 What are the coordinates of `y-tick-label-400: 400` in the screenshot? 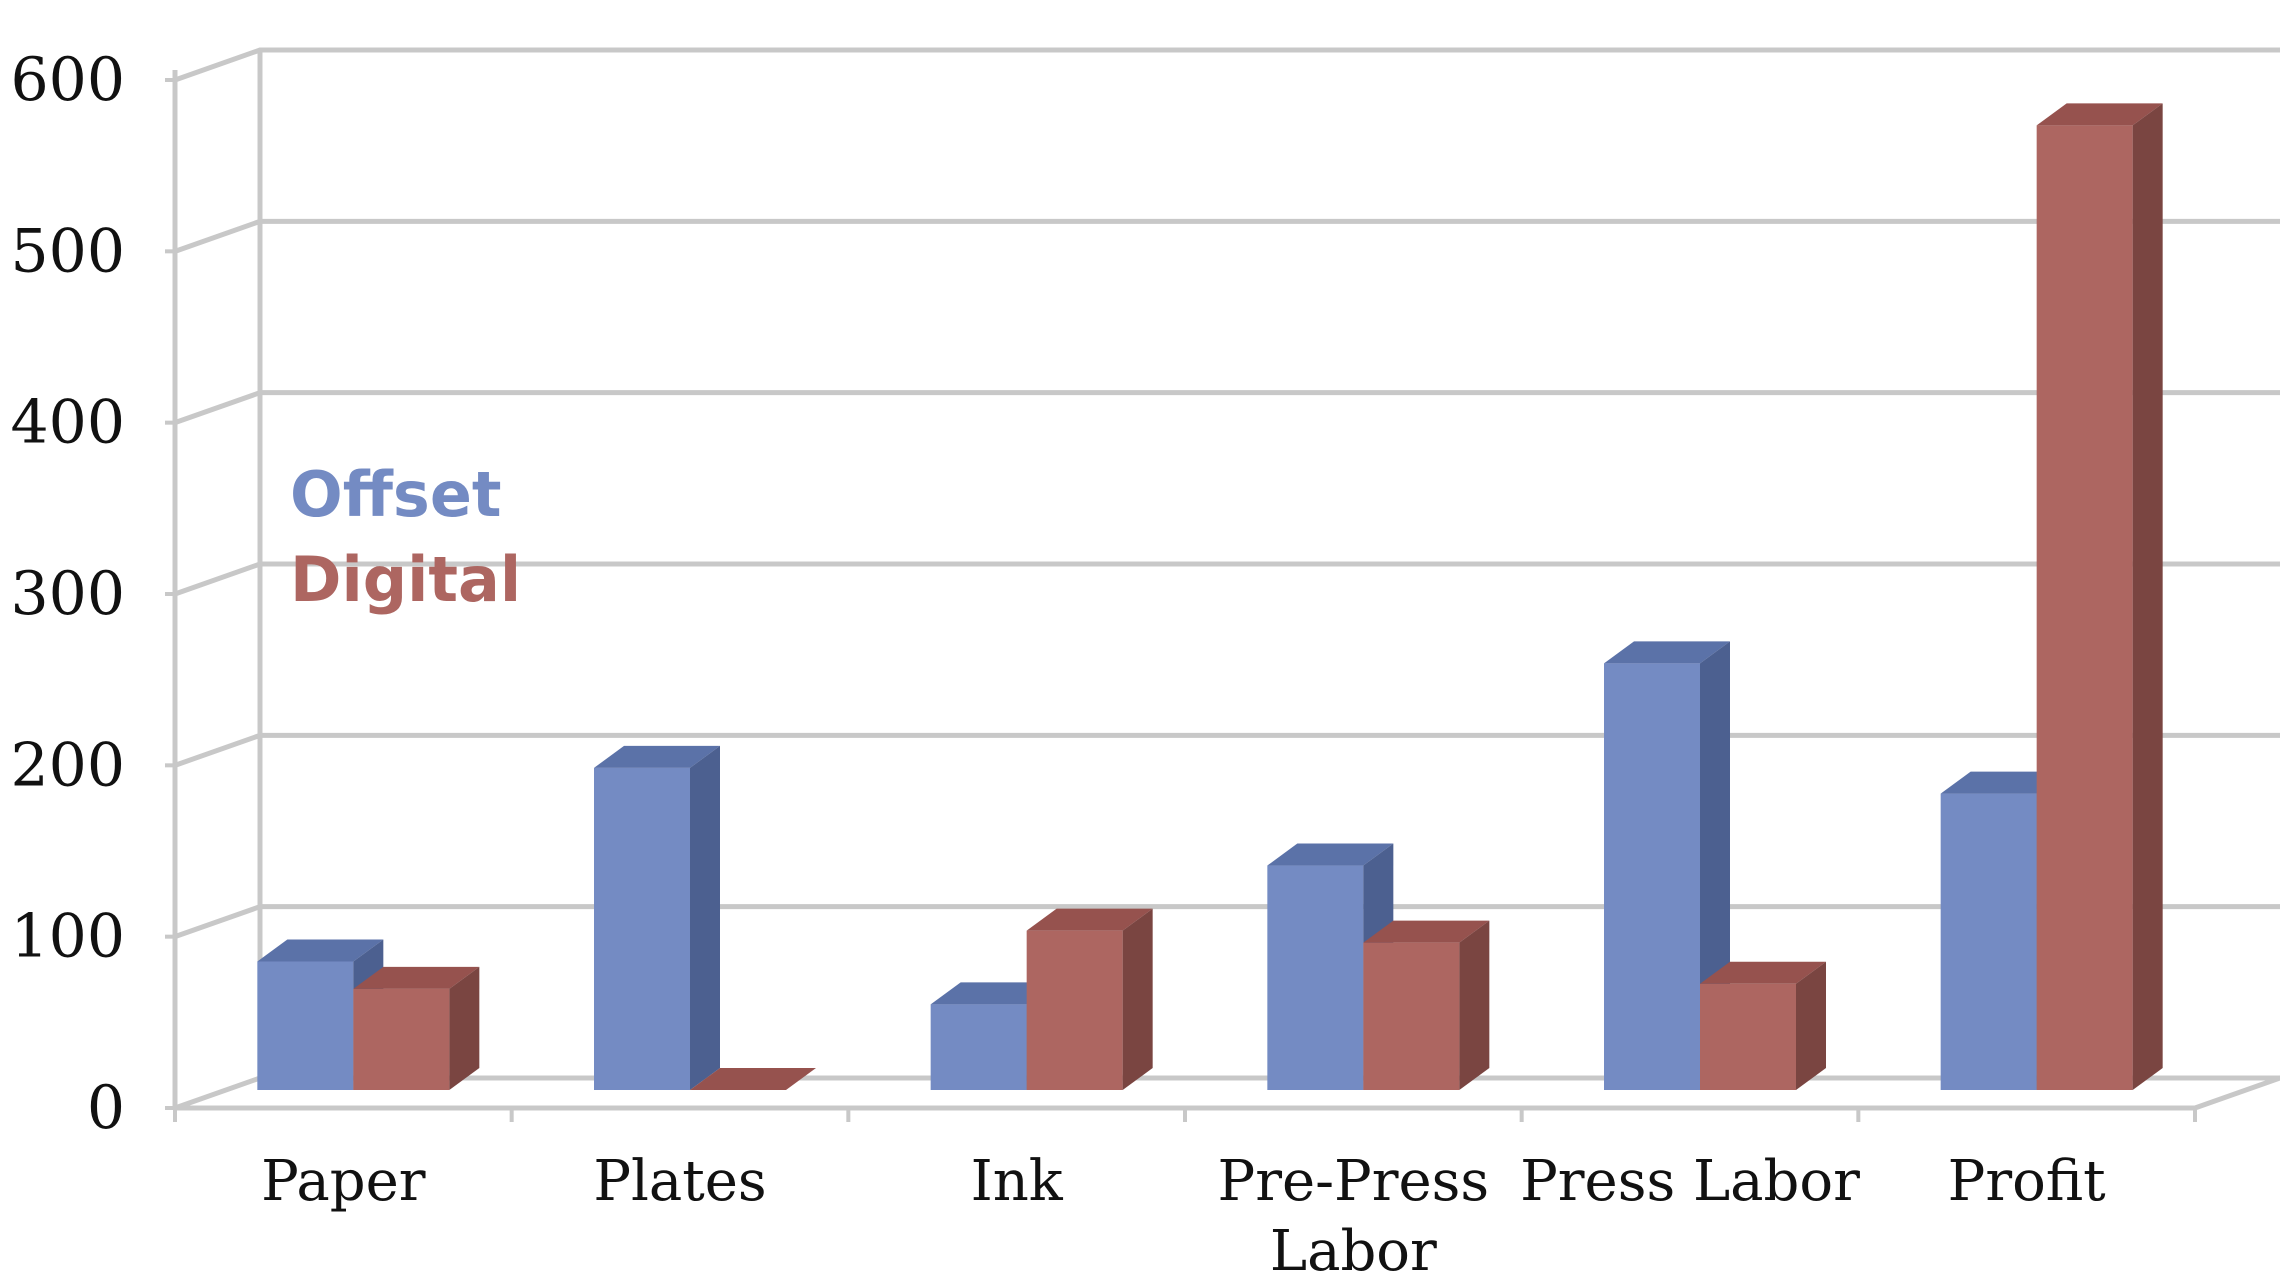 It's located at (67, 423).